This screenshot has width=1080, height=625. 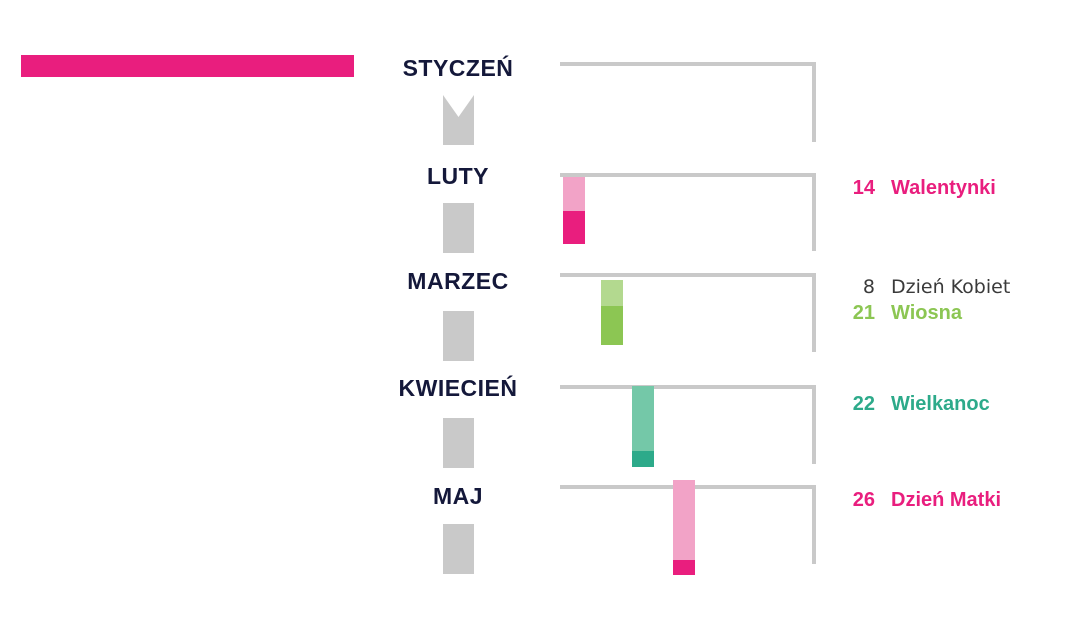 What do you see at coordinates (863, 500) in the screenshot?
I see `event-day: 26` at bounding box center [863, 500].